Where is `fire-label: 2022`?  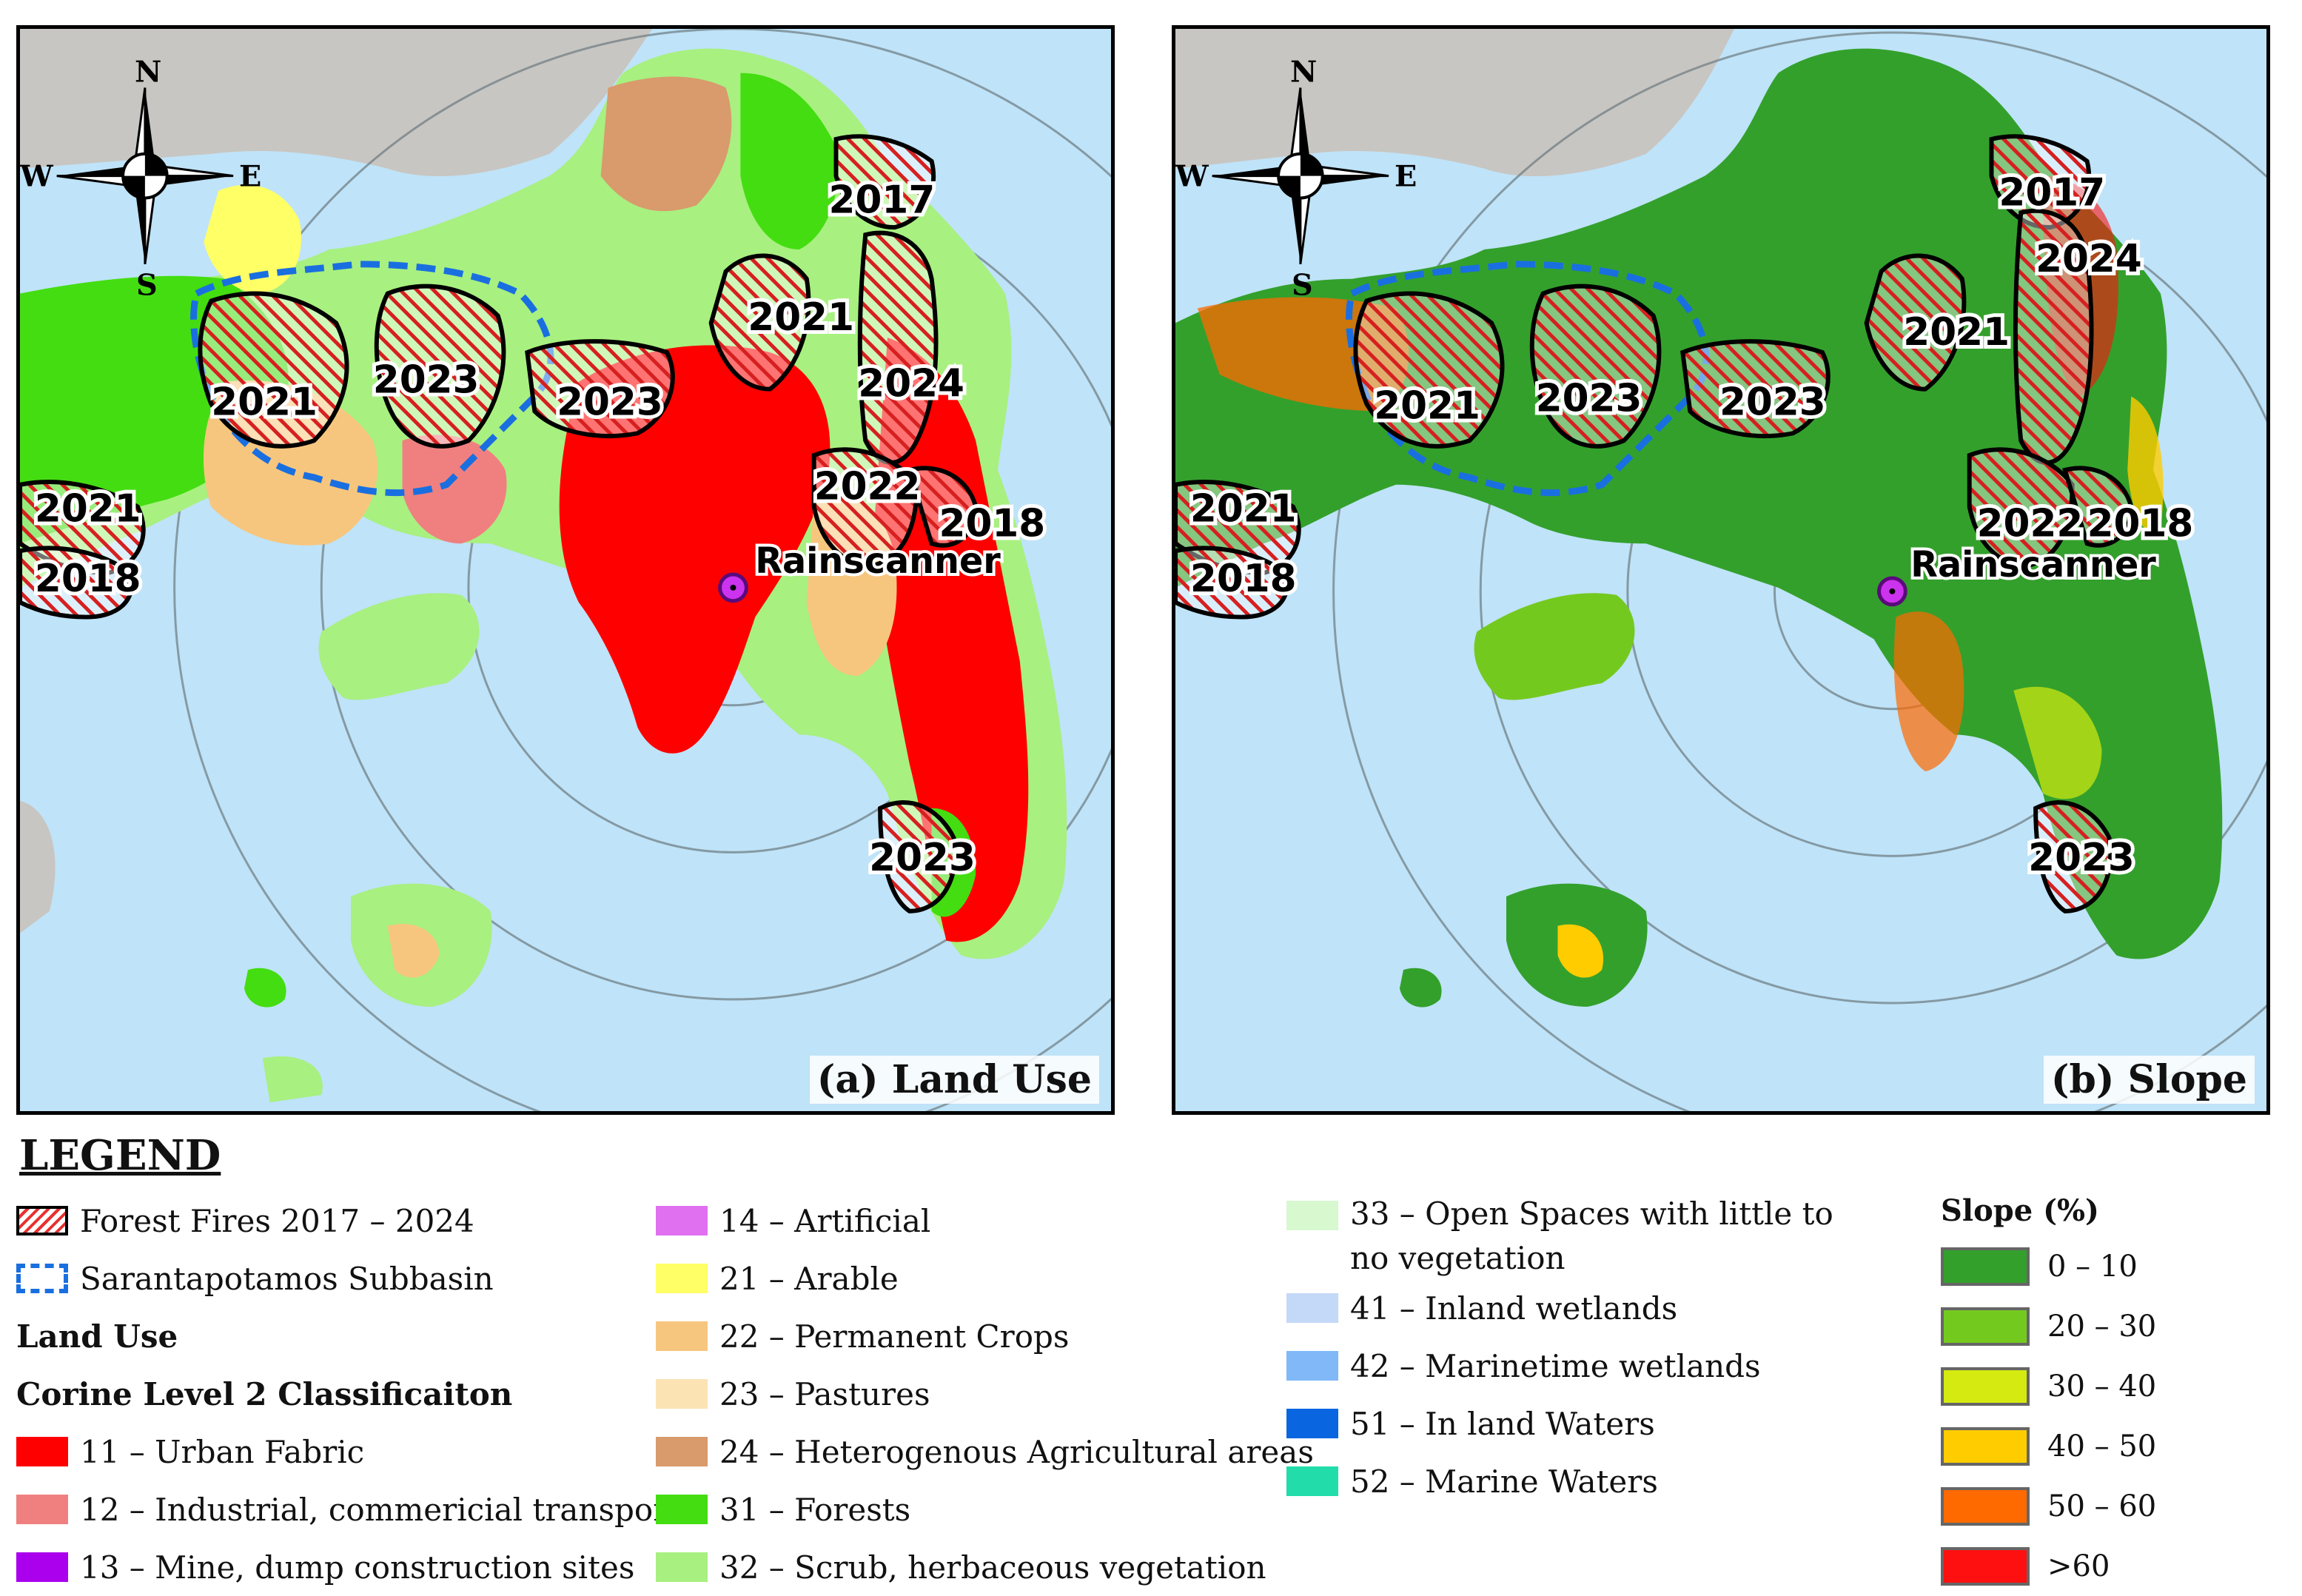 fire-label: 2022 is located at coordinates (868, 487).